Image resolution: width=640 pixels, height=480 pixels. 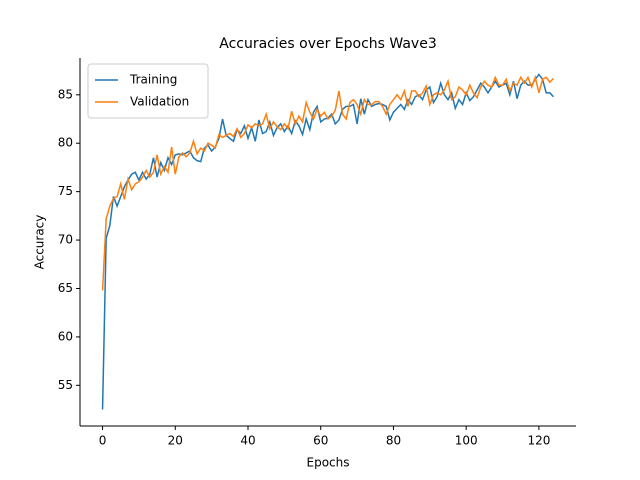 What do you see at coordinates (159, 102) in the screenshot?
I see `legend-label: Validation` at bounding box center [159, 102].